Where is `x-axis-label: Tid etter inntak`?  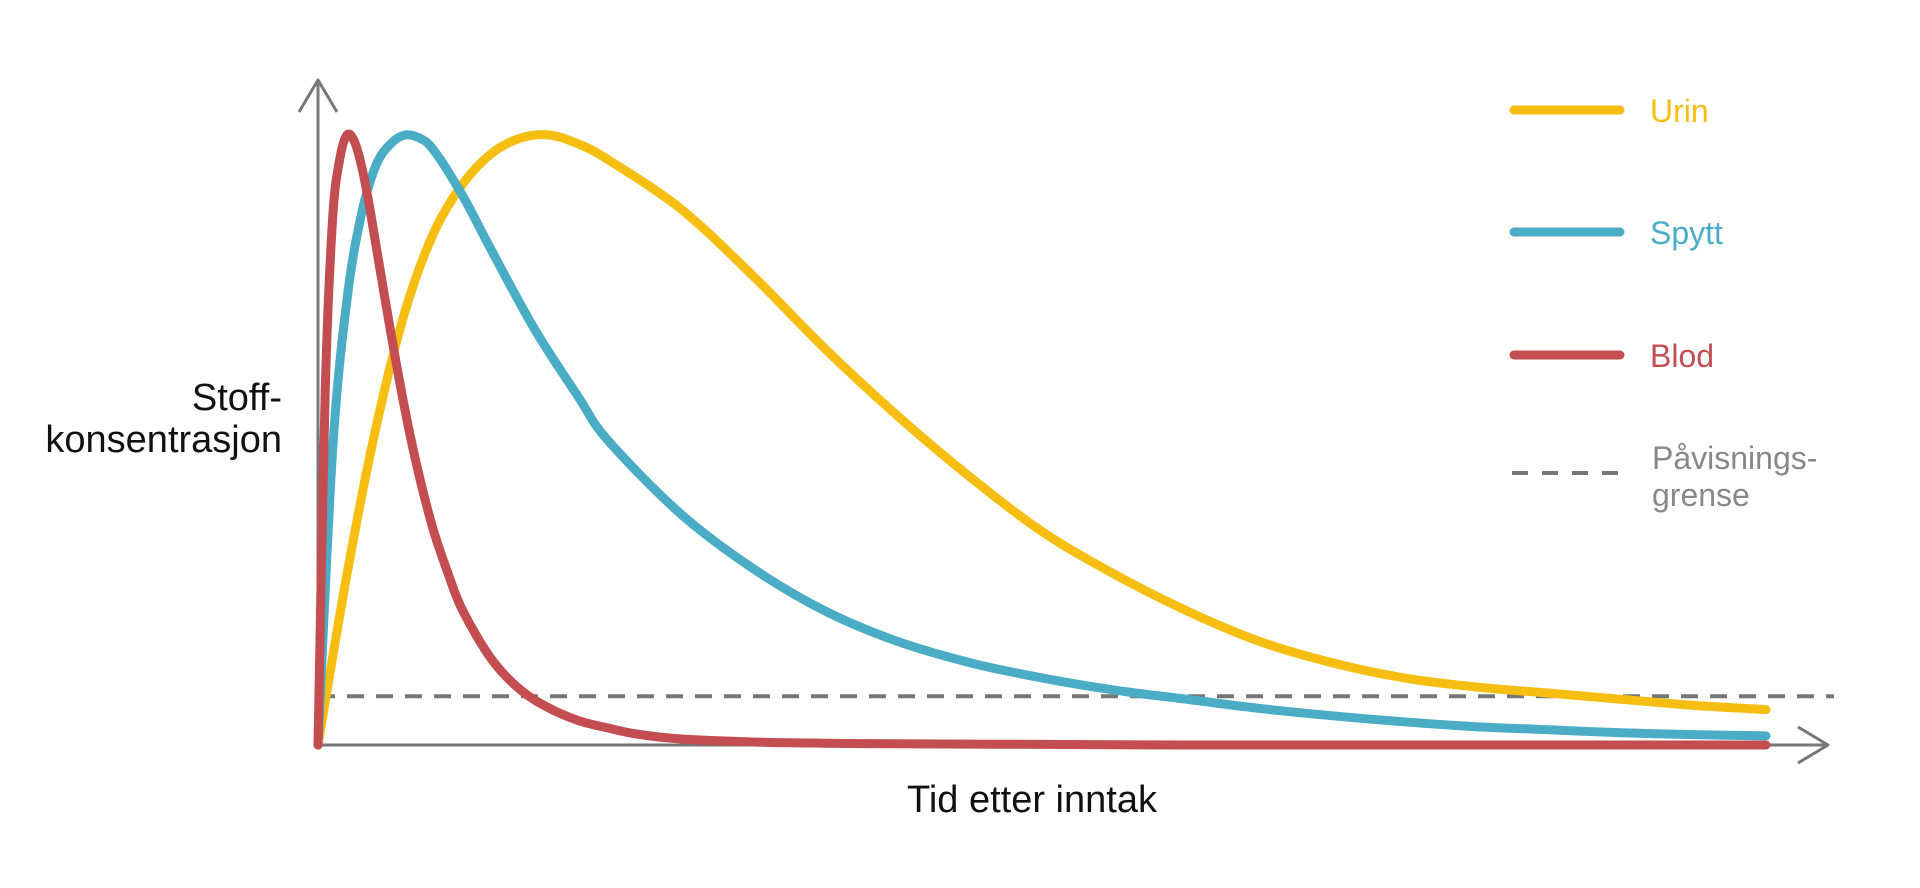 x-axis-label: Tid etter inntak is located at coordinates (1032, 800).